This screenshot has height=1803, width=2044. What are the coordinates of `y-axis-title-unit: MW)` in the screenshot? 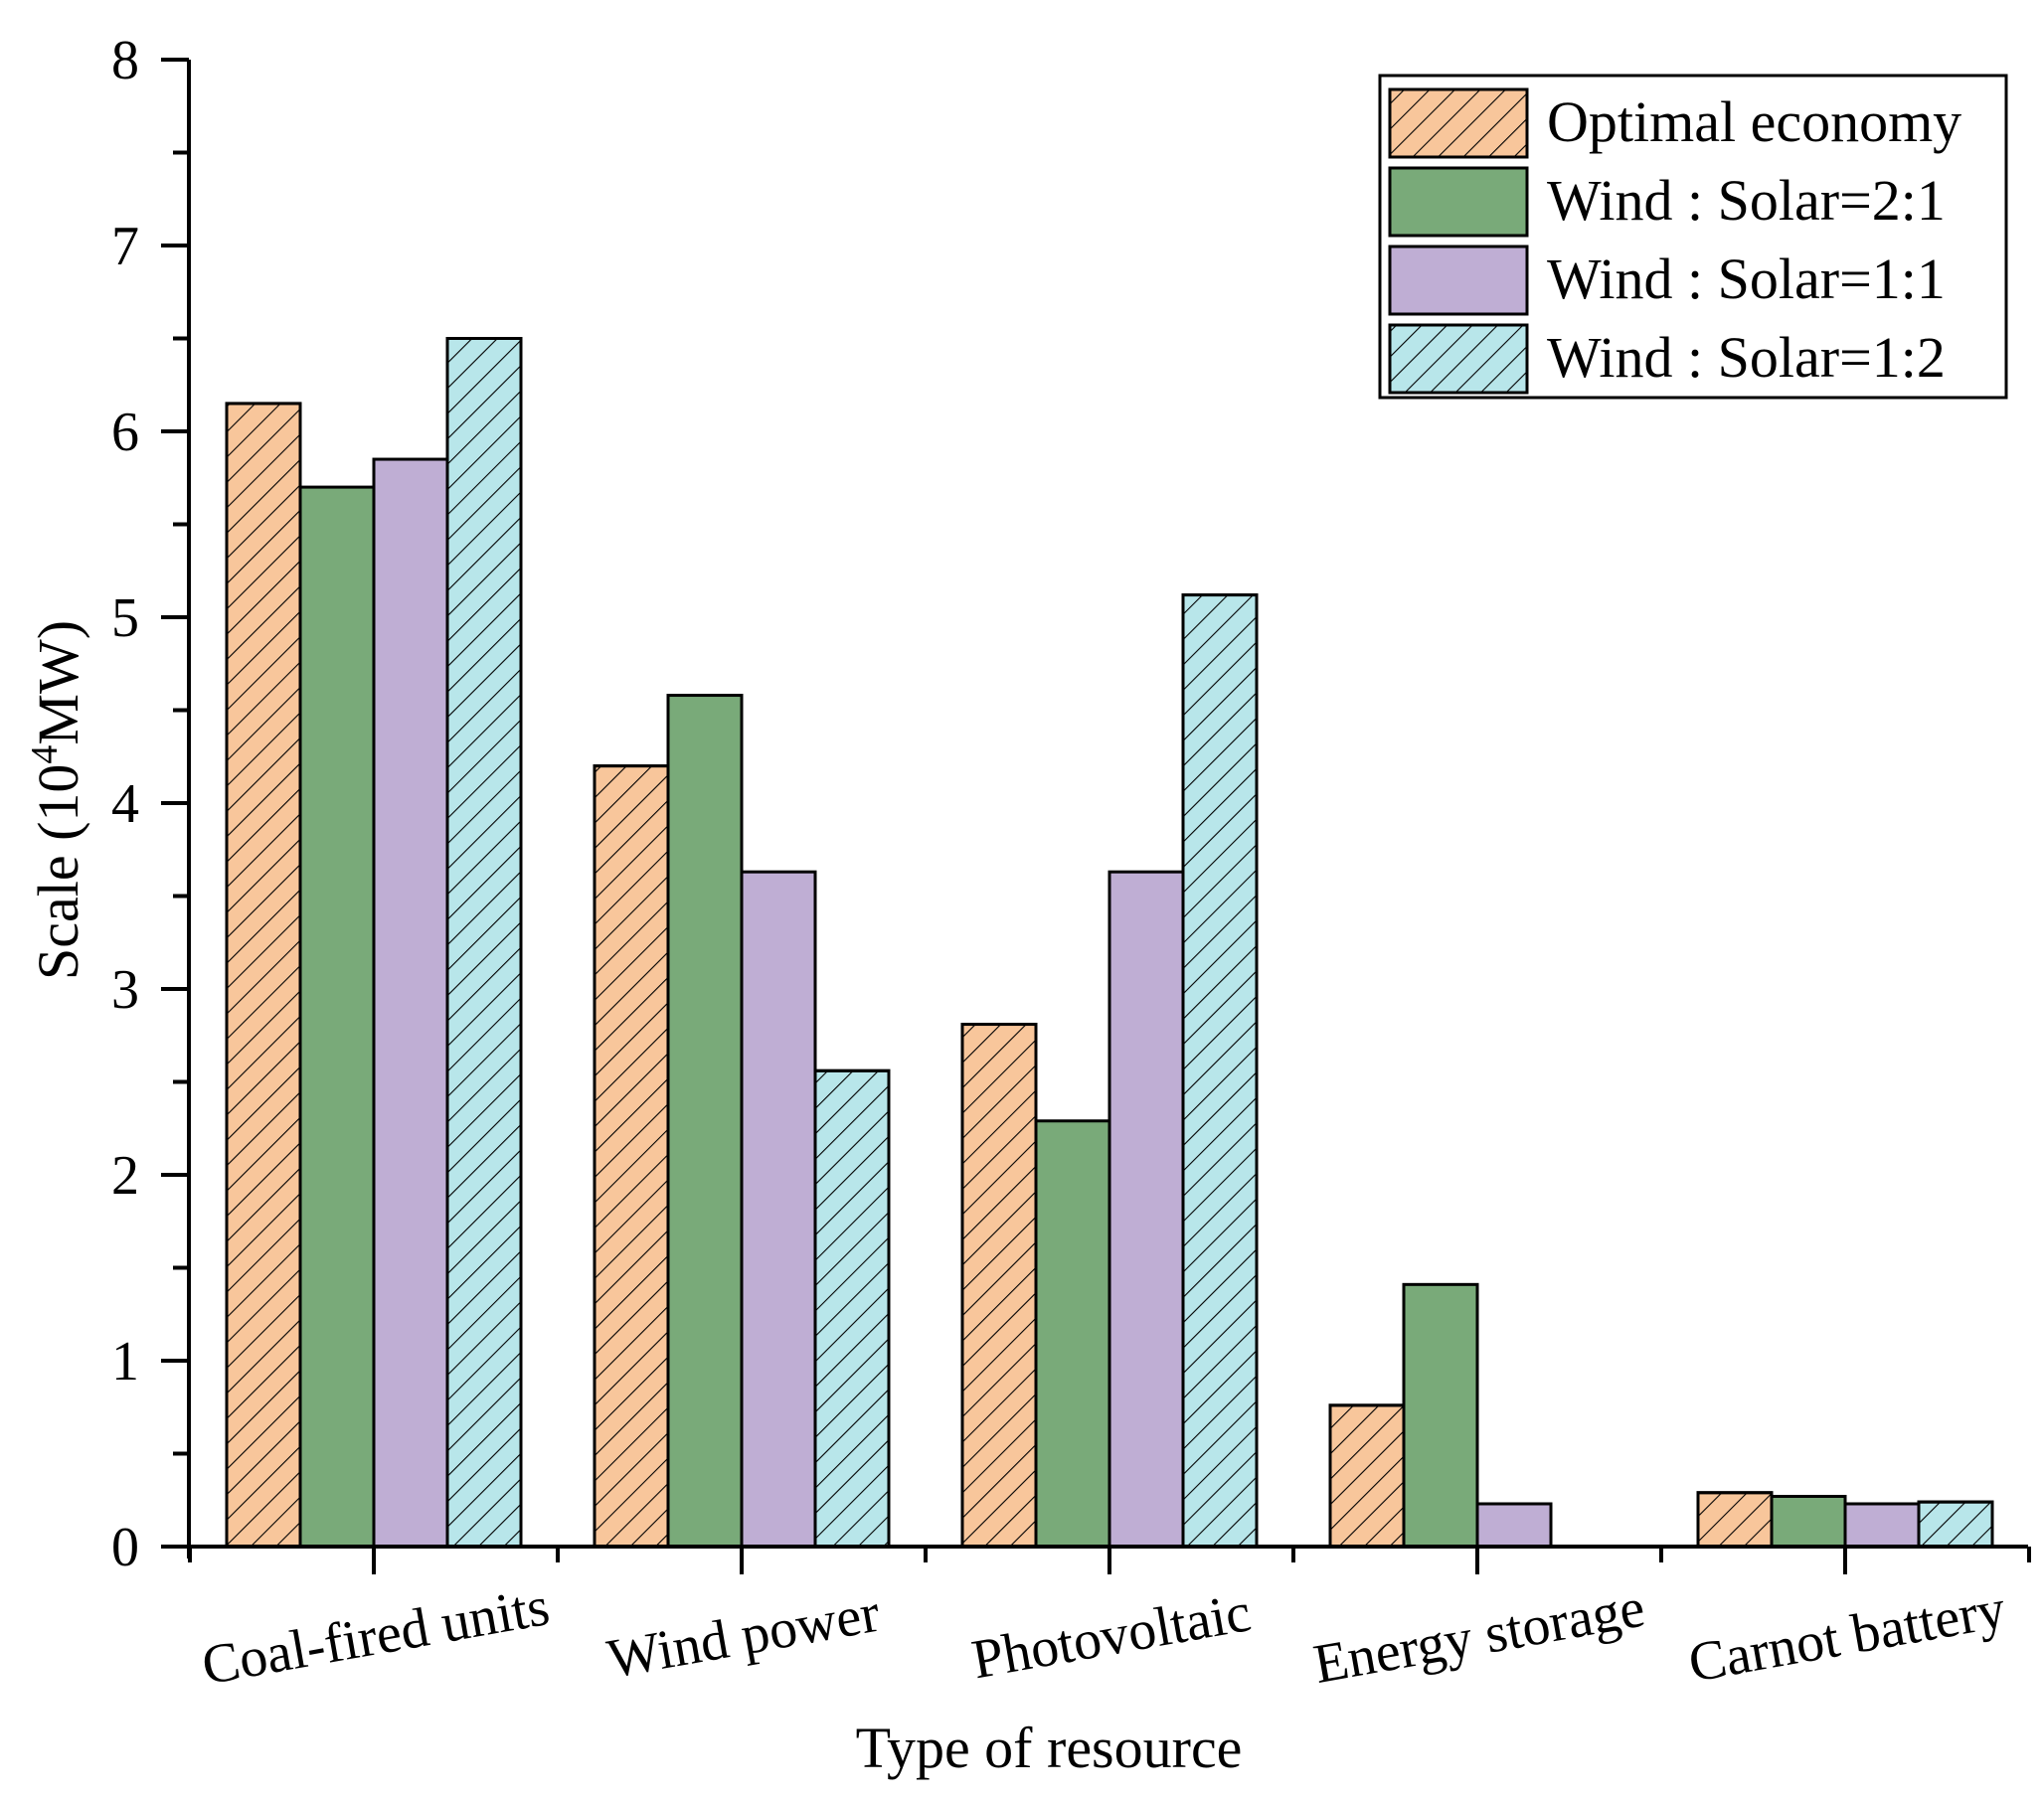 It's located at (58, 682).